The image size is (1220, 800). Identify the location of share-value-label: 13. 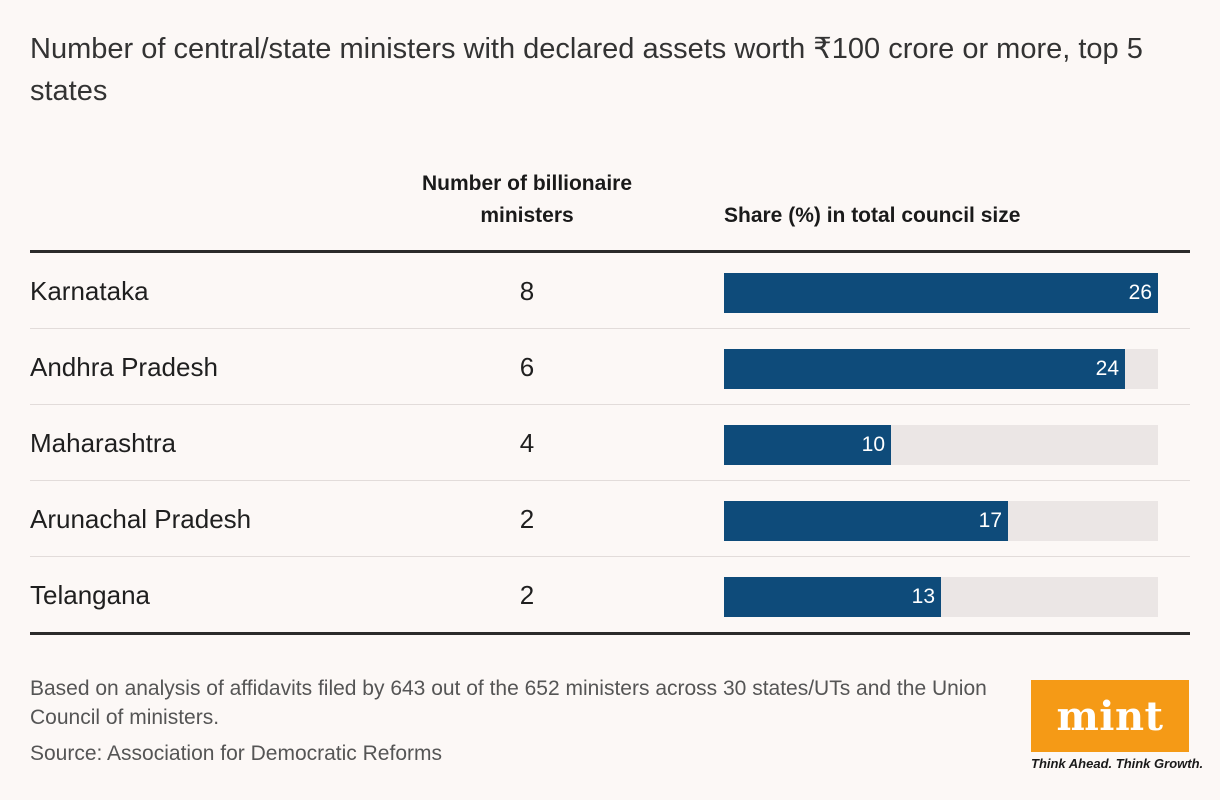
(923, 596).